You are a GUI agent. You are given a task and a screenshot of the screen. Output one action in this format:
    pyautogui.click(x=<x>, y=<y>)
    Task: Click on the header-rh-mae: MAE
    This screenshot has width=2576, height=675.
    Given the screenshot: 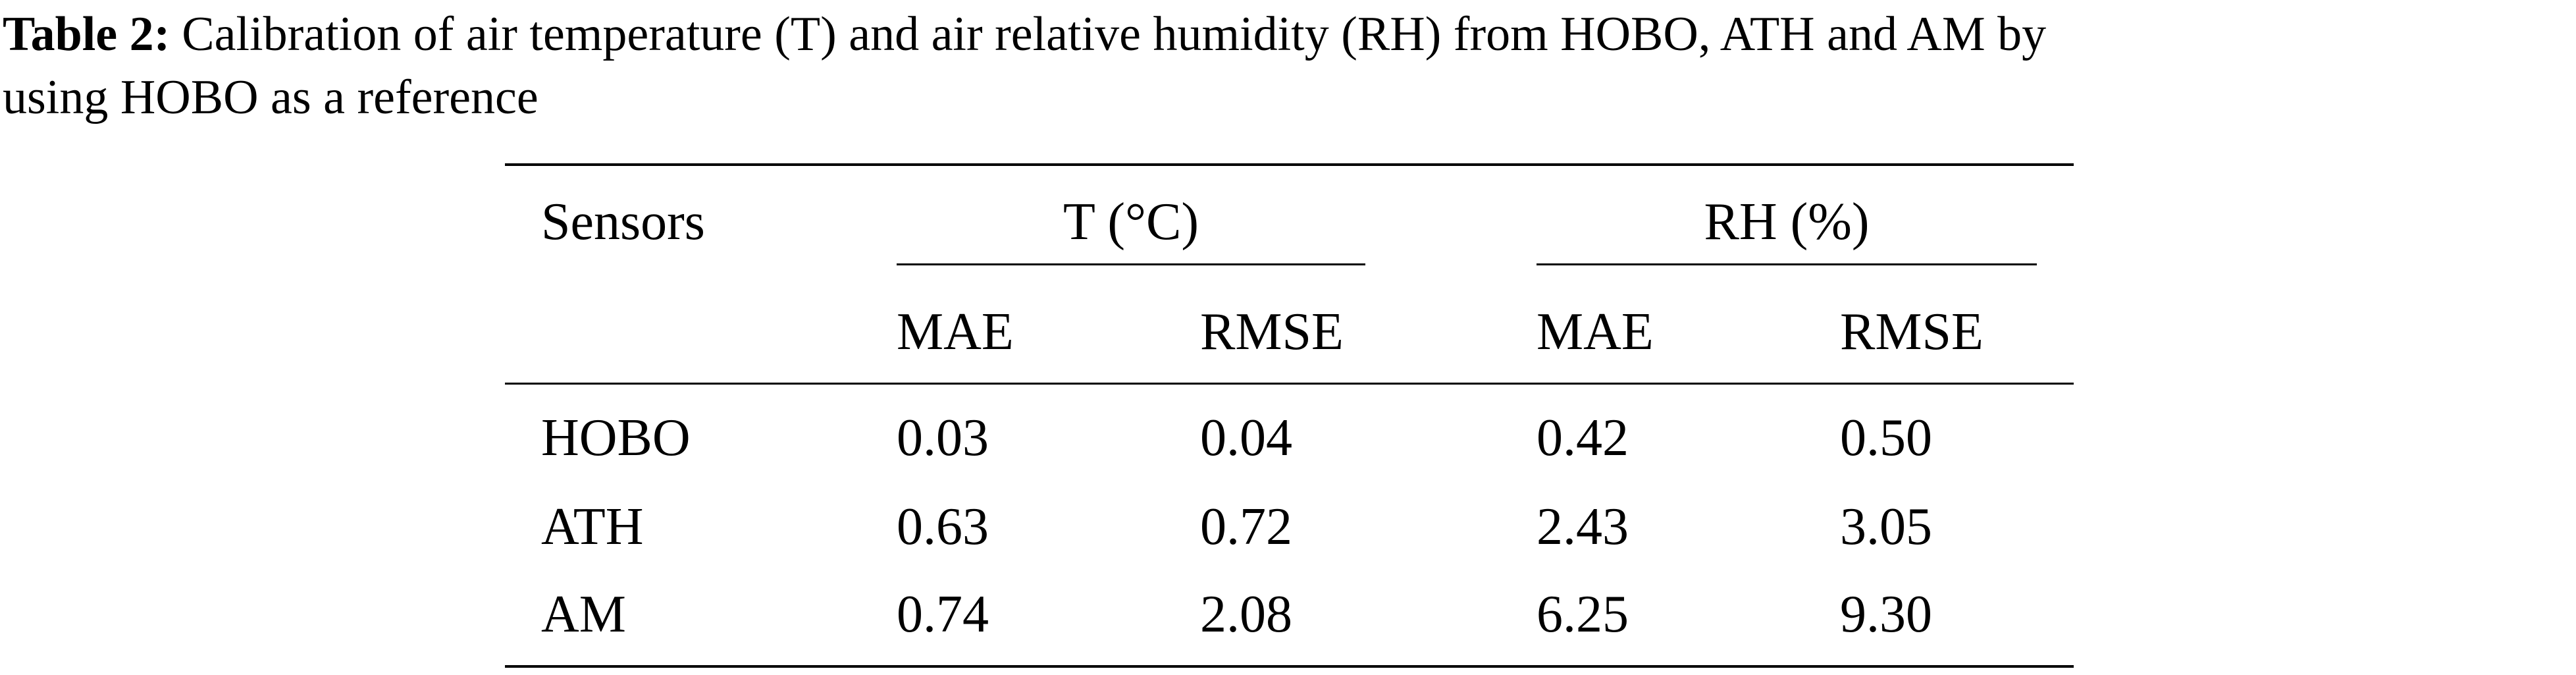 What is the action you would take?
    pyautogui.click(x=1595, y=332)
    